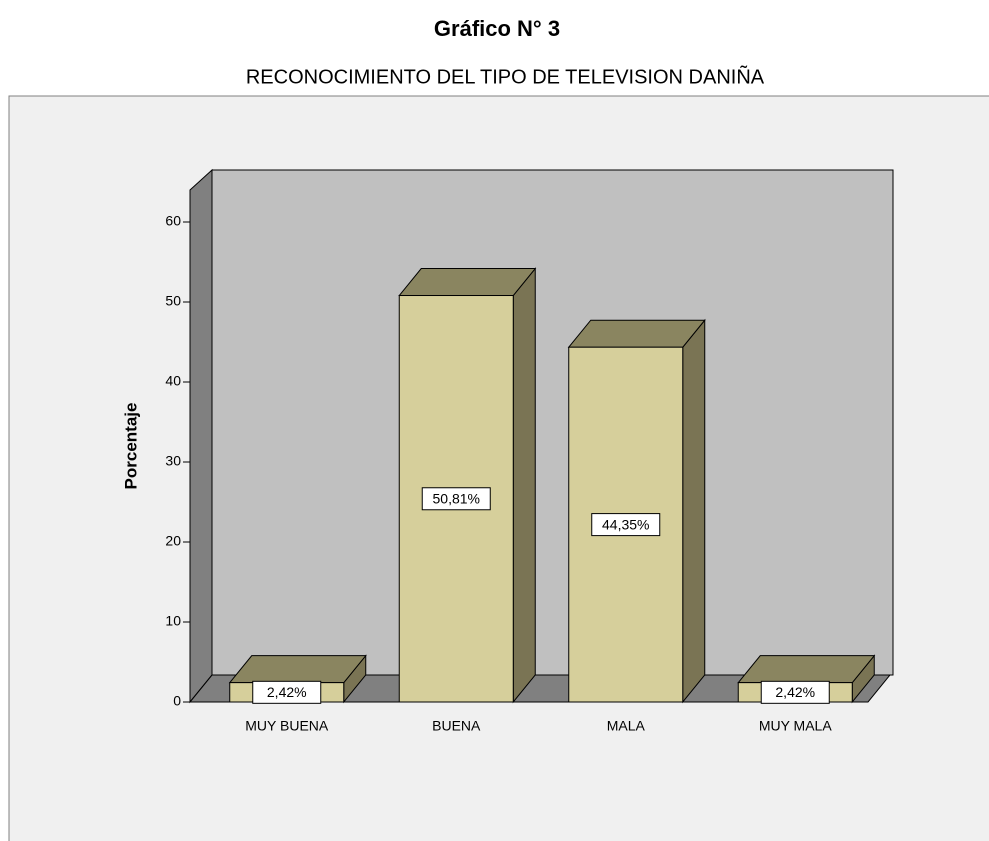 The width and height of the screenshot is (989, 841). What do you see at coordinates (456, 726) in the screenshot?
I see `x-tick-label: BUENA` at bounding box center [456, 726].